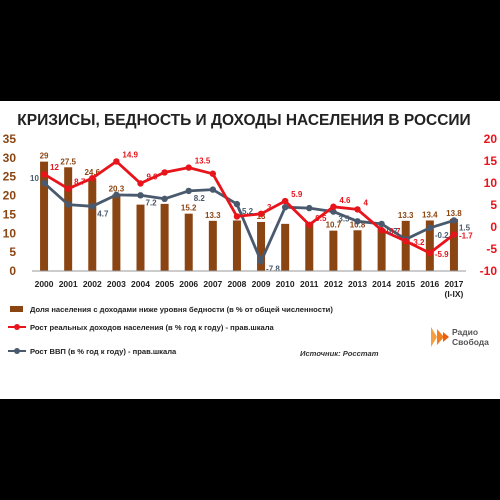  Describe the element at coordinates (454, 213) in the screenshot. I see `bar-label-17: 13.8` at that location.